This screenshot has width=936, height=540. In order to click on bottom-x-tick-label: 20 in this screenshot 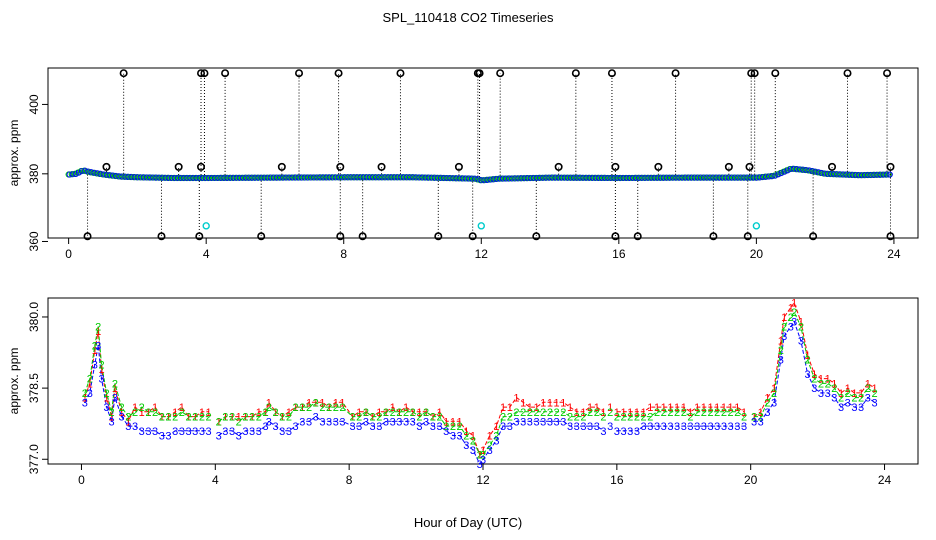, I will do `click(751, 480)`.